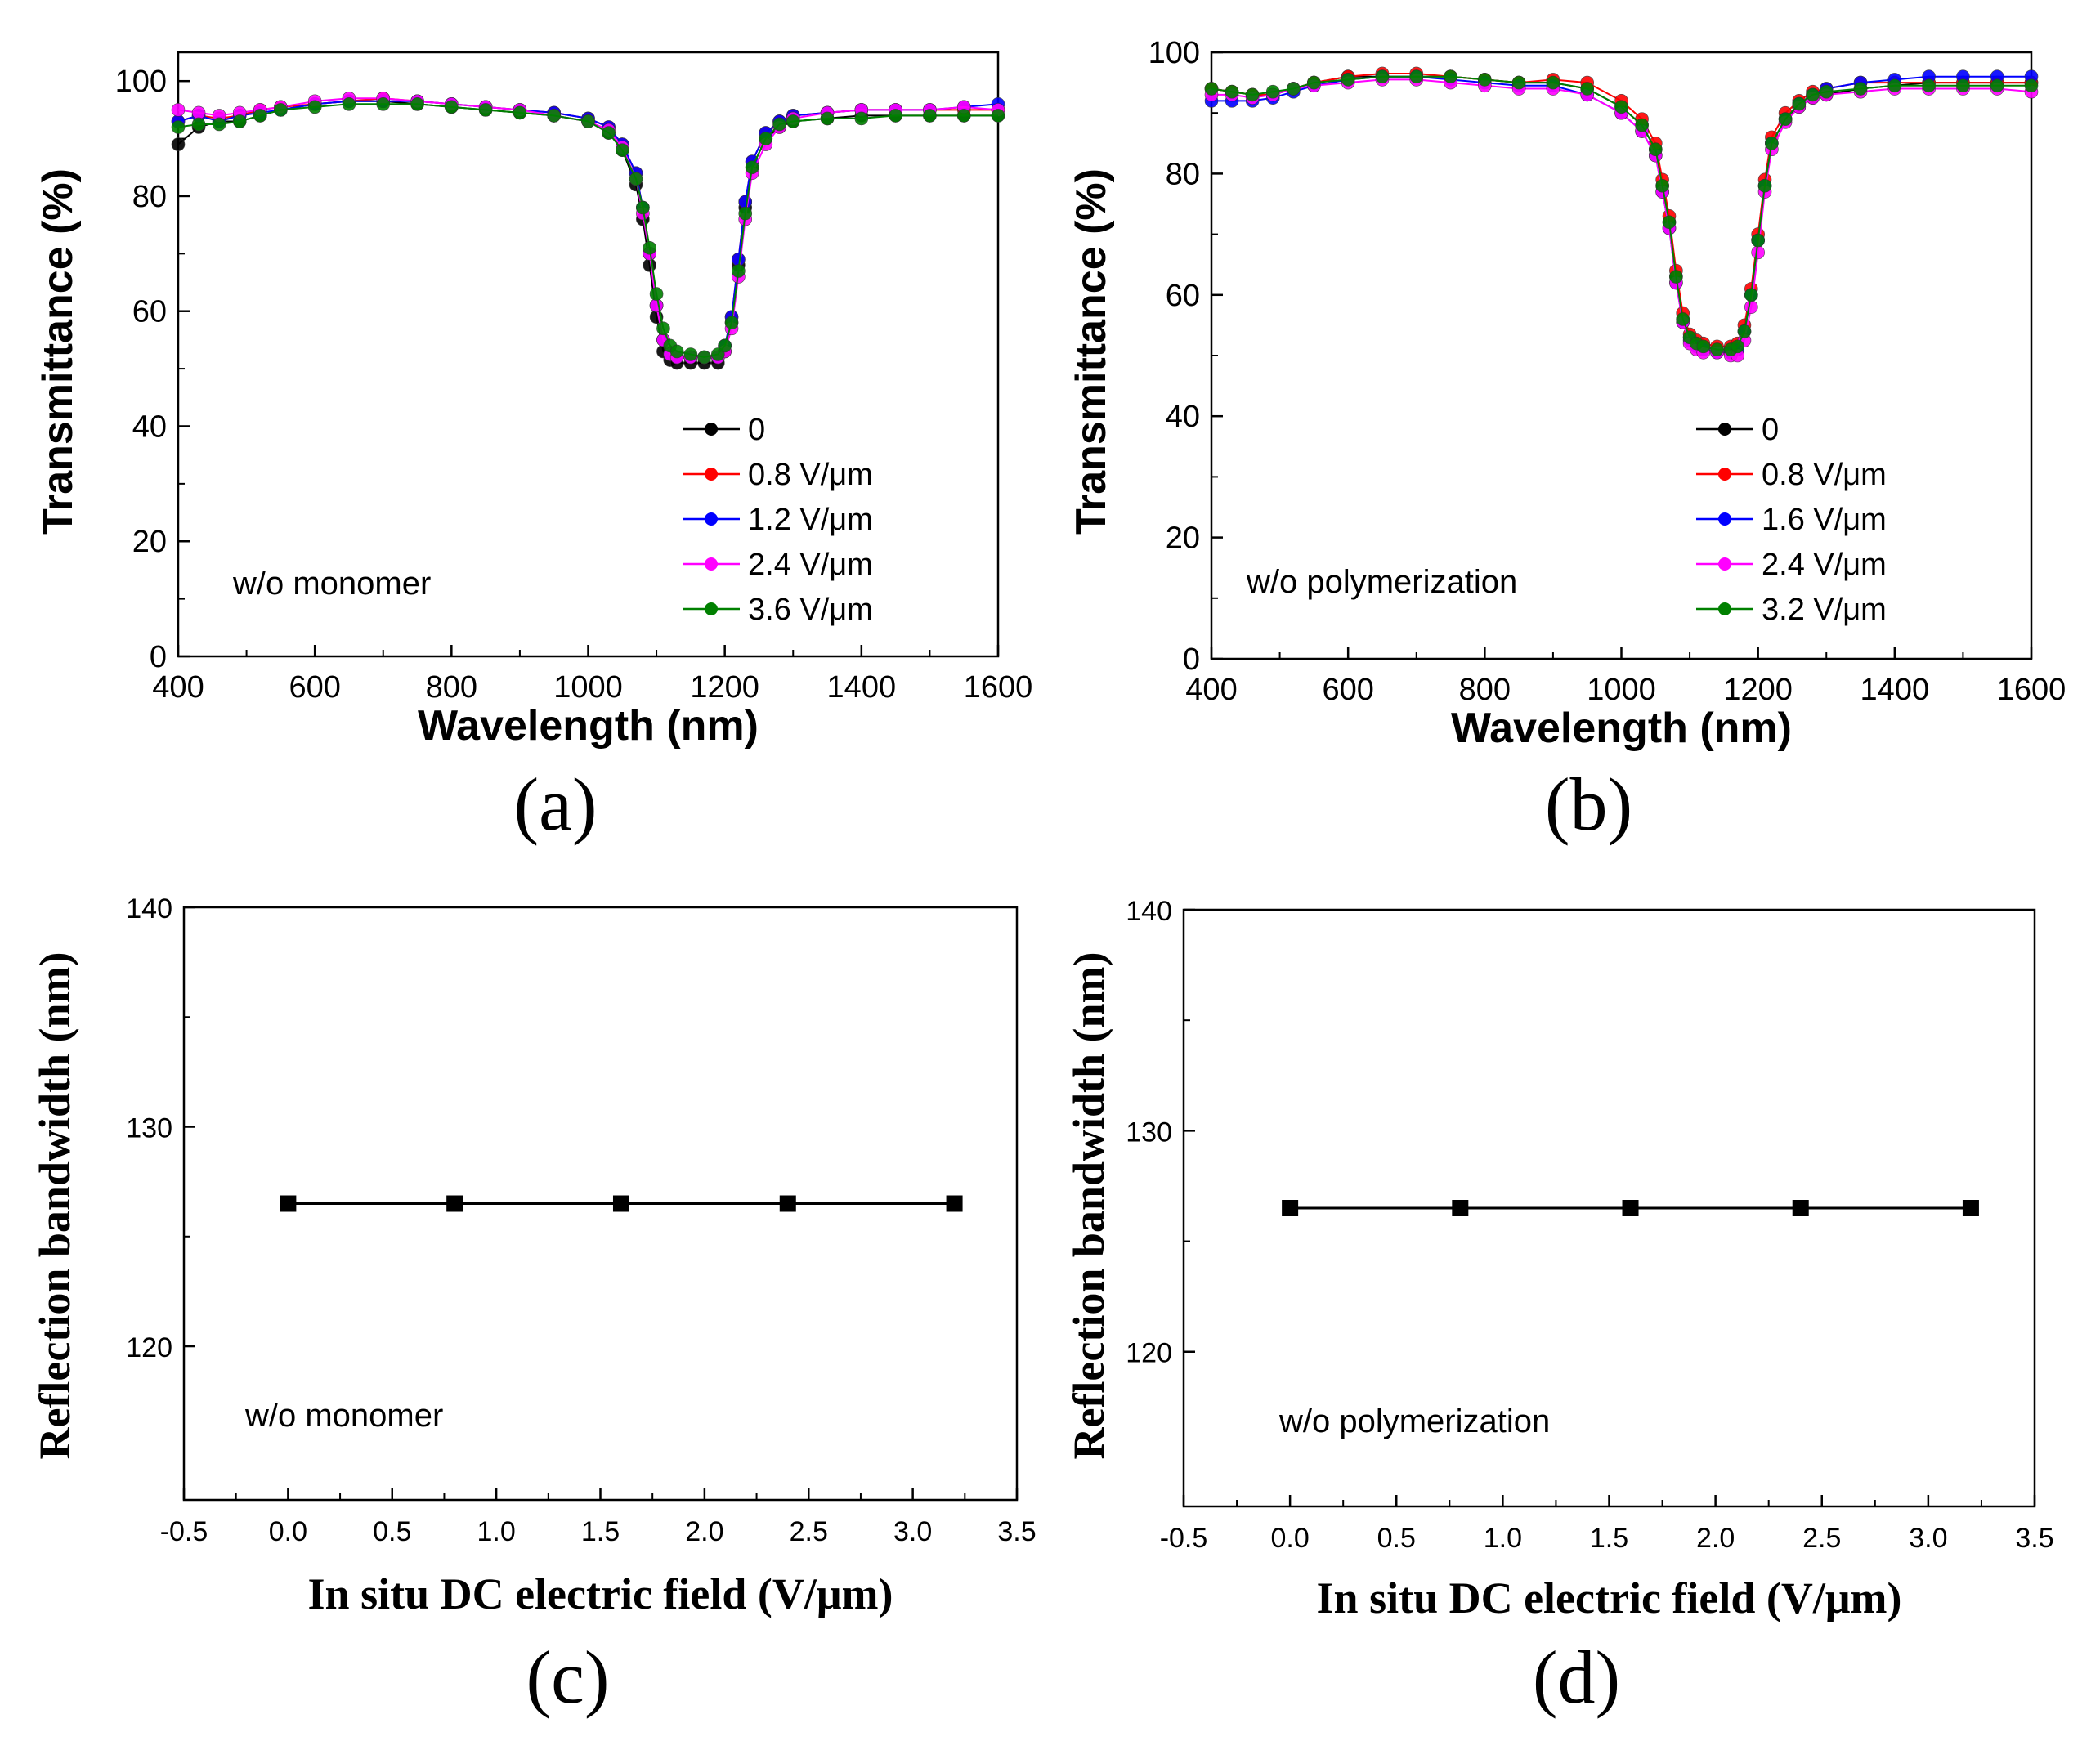 This screenshot has height=1759, width=2100. I want to click on x-tick-label: 1.0, so click(496, 1531).